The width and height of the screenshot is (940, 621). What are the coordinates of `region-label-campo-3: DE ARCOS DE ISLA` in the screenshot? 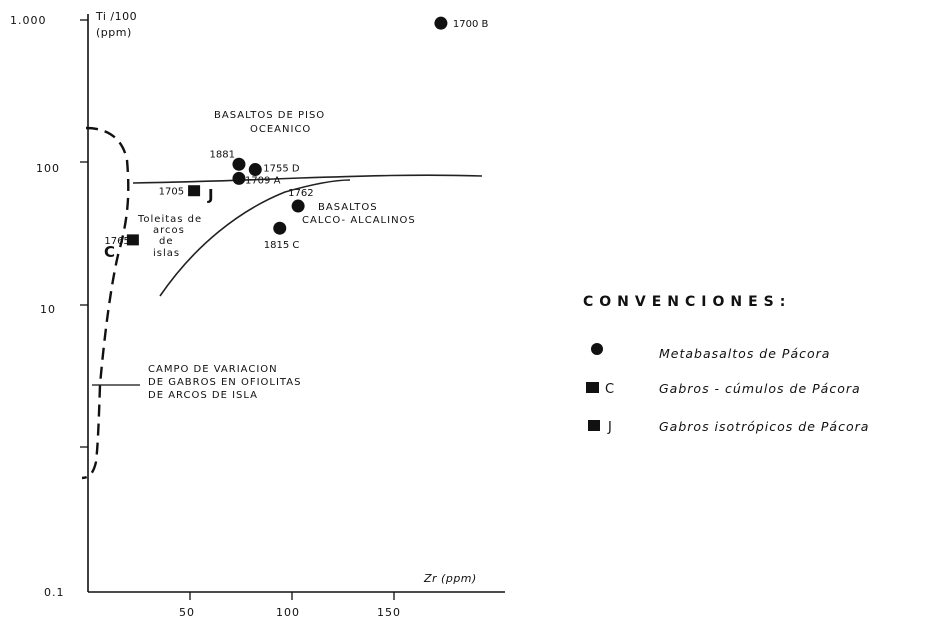 It's located at (203, 395).